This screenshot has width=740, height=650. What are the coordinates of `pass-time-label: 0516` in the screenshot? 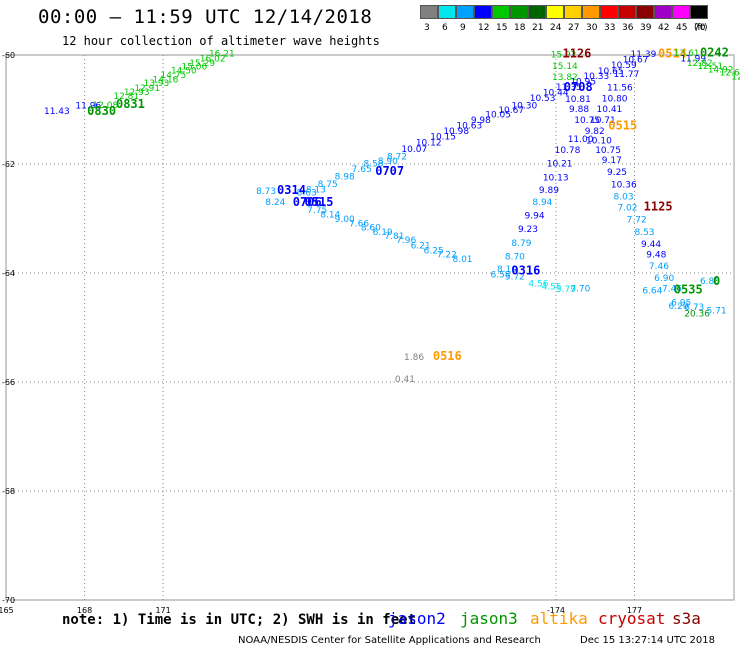 It's located at (447, 356).